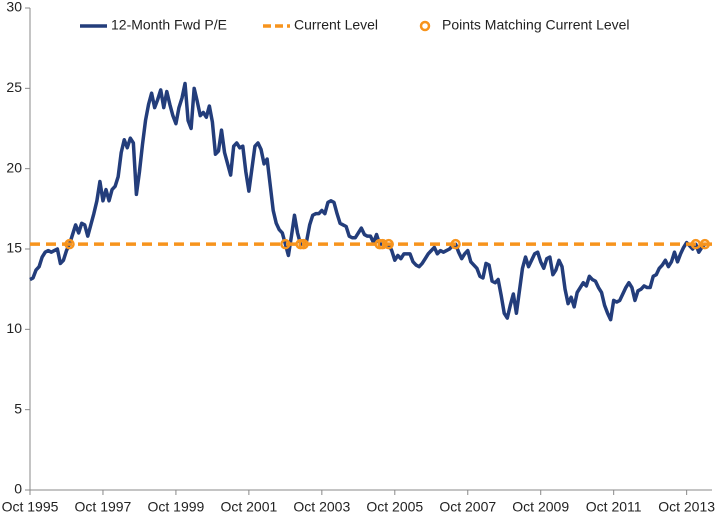  Describe the element at coordinates (30, 507) in the screenshot. I see `x-tick-label: Oct 1995` at that location.